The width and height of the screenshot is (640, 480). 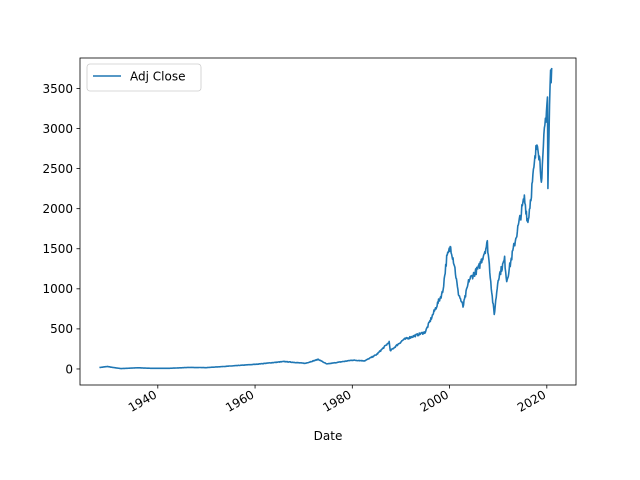 I want to click on legend: Adj Close, so click(x=144, y=77).